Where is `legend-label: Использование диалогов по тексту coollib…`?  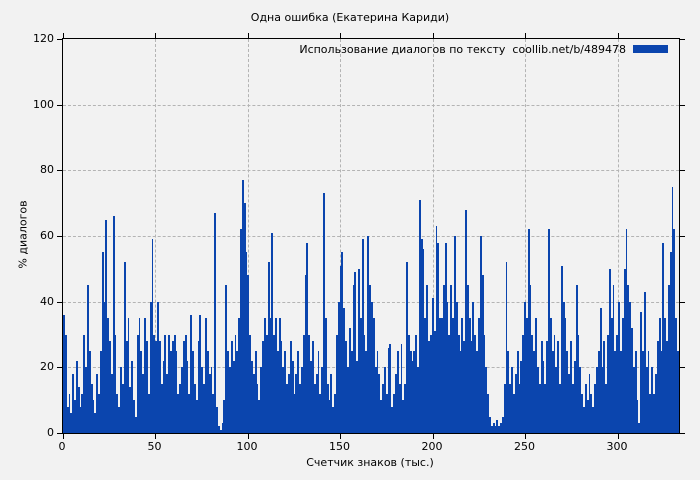 legend-label: Использование диалогов по тексту coollib… is located at coordinates (462, 49).